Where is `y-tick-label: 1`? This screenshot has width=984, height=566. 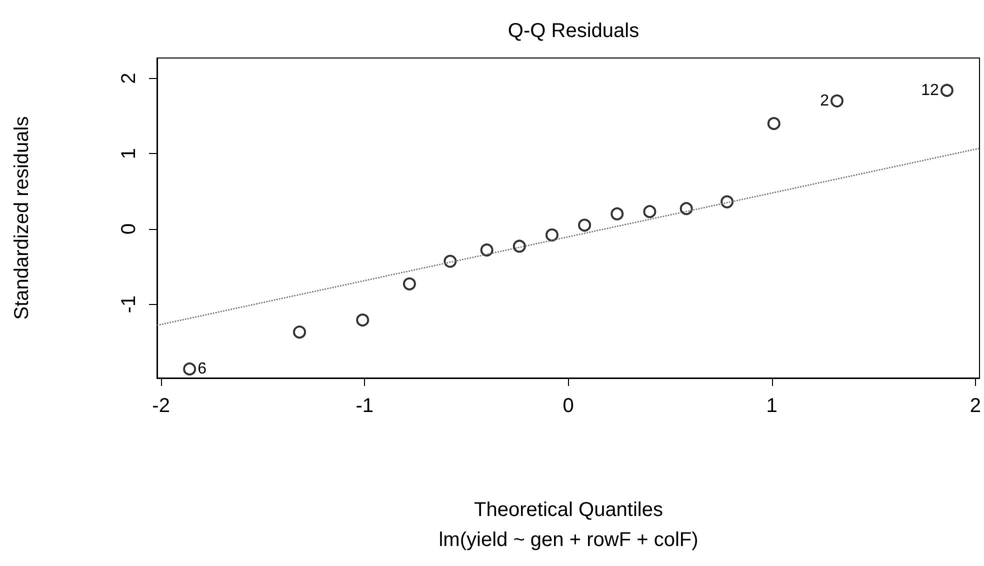
y-tick-label: 1 is located at coordinates (129, 154).